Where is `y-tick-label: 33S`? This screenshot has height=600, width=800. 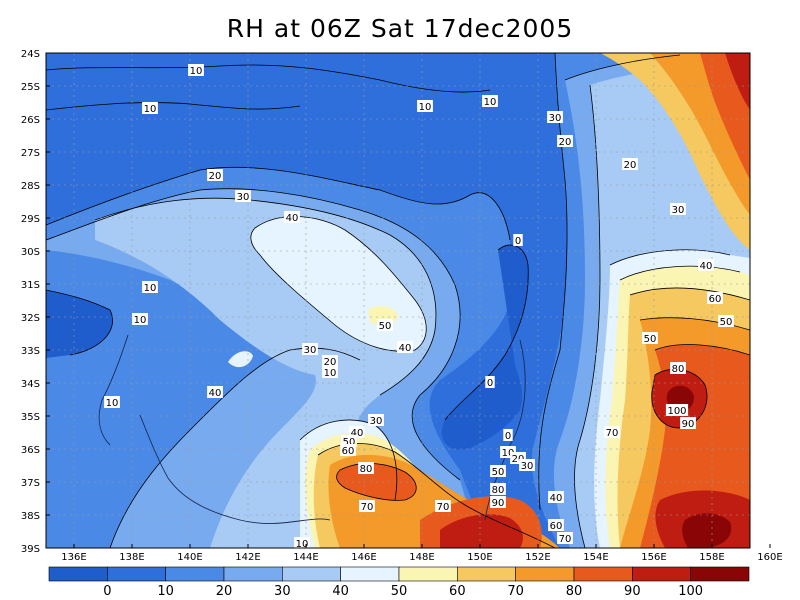 y-tick-label: 33S is located at coordinates (30, 351).